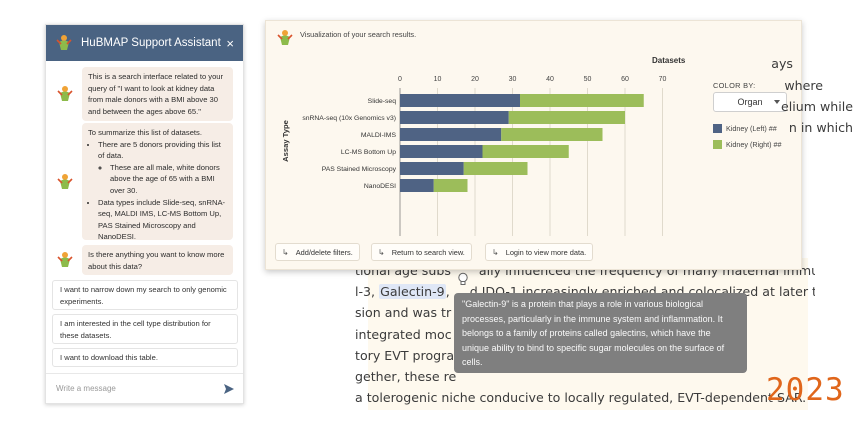  I want to click on chart-title: Datasets, so click(669, 60).